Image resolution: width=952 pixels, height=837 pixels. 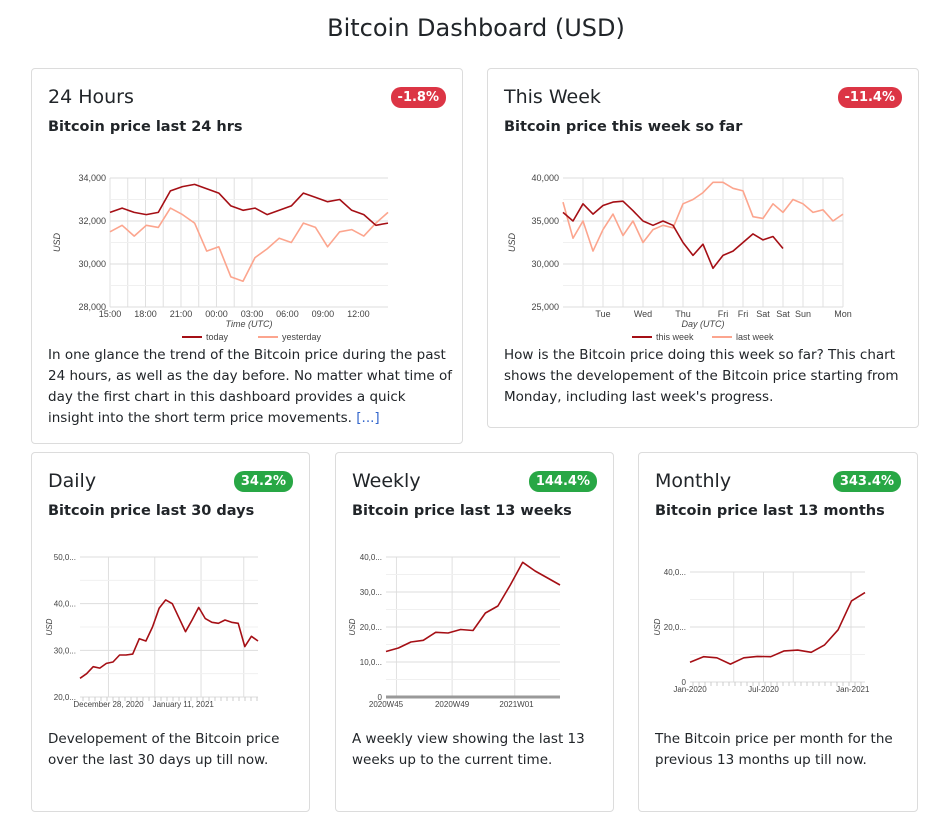 What do you see at coordinates (217, 337) in the screenshot?
I see `legend-label: today` at bounding box center [217, 337].